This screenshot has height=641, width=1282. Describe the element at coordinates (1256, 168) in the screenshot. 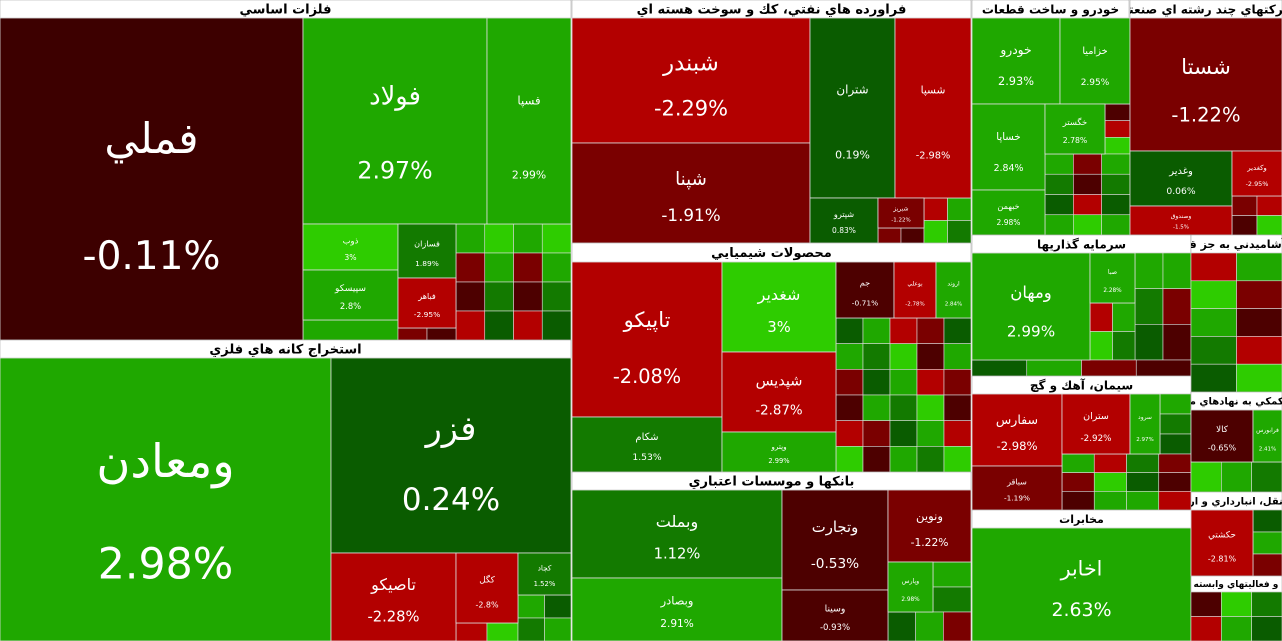

I see `stock-name: وكغدير` at that location.